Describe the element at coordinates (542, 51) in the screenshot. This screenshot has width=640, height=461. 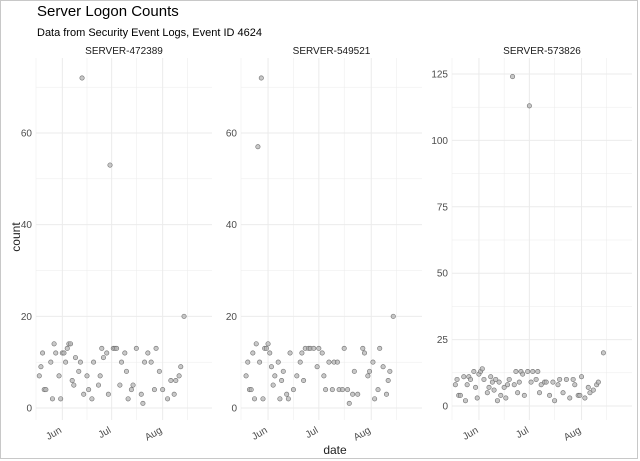
I see `facet-strip-label: SERVER-573826` at that location.